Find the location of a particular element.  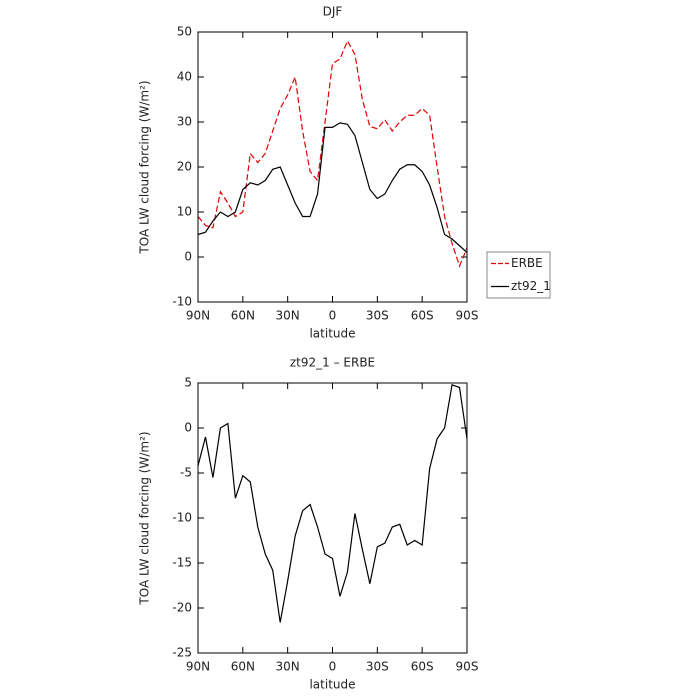

y-tick-label: 40 is located at coordinates (184, 77).